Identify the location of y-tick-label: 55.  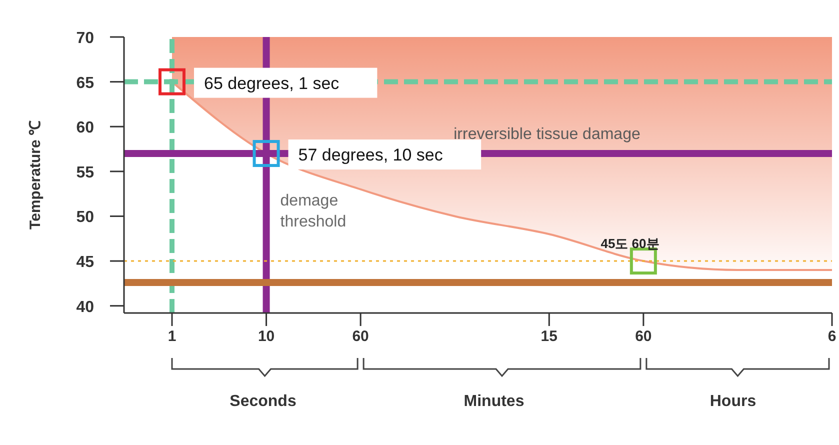
(85, 173).